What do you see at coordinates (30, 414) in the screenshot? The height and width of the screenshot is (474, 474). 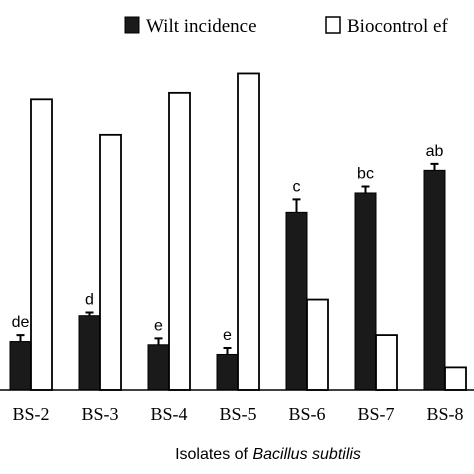 I see `x-tick-label-bs-2: BS-2` at bounding box center [30, 414].